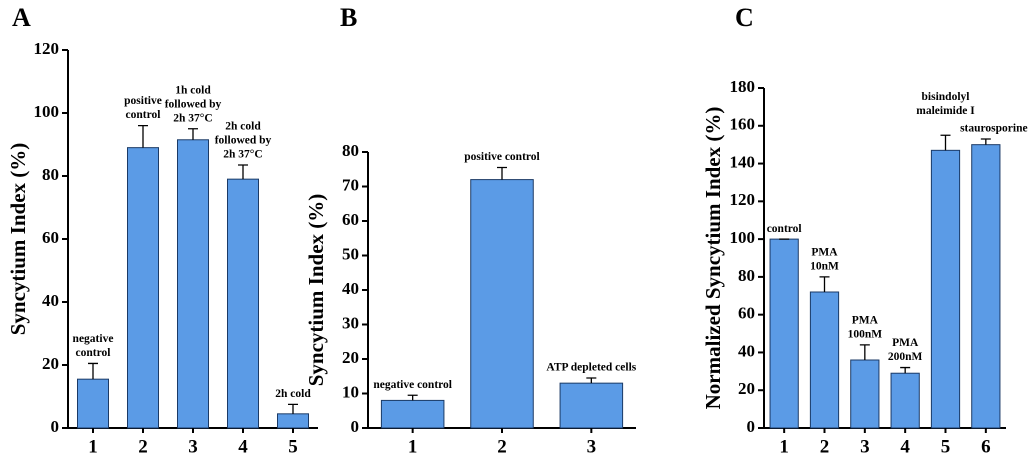  Describe the element at coordinates (994, 129) in the screenshot. I see `bar-annotation: staurosporine` at that location.